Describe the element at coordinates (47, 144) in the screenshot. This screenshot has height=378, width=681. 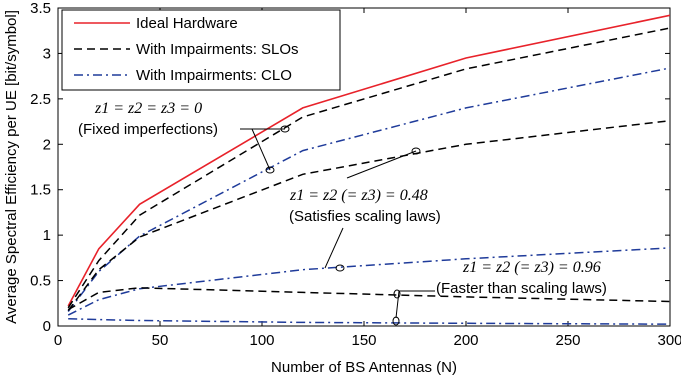
I see `y-tick-label-4: 2` at that location.